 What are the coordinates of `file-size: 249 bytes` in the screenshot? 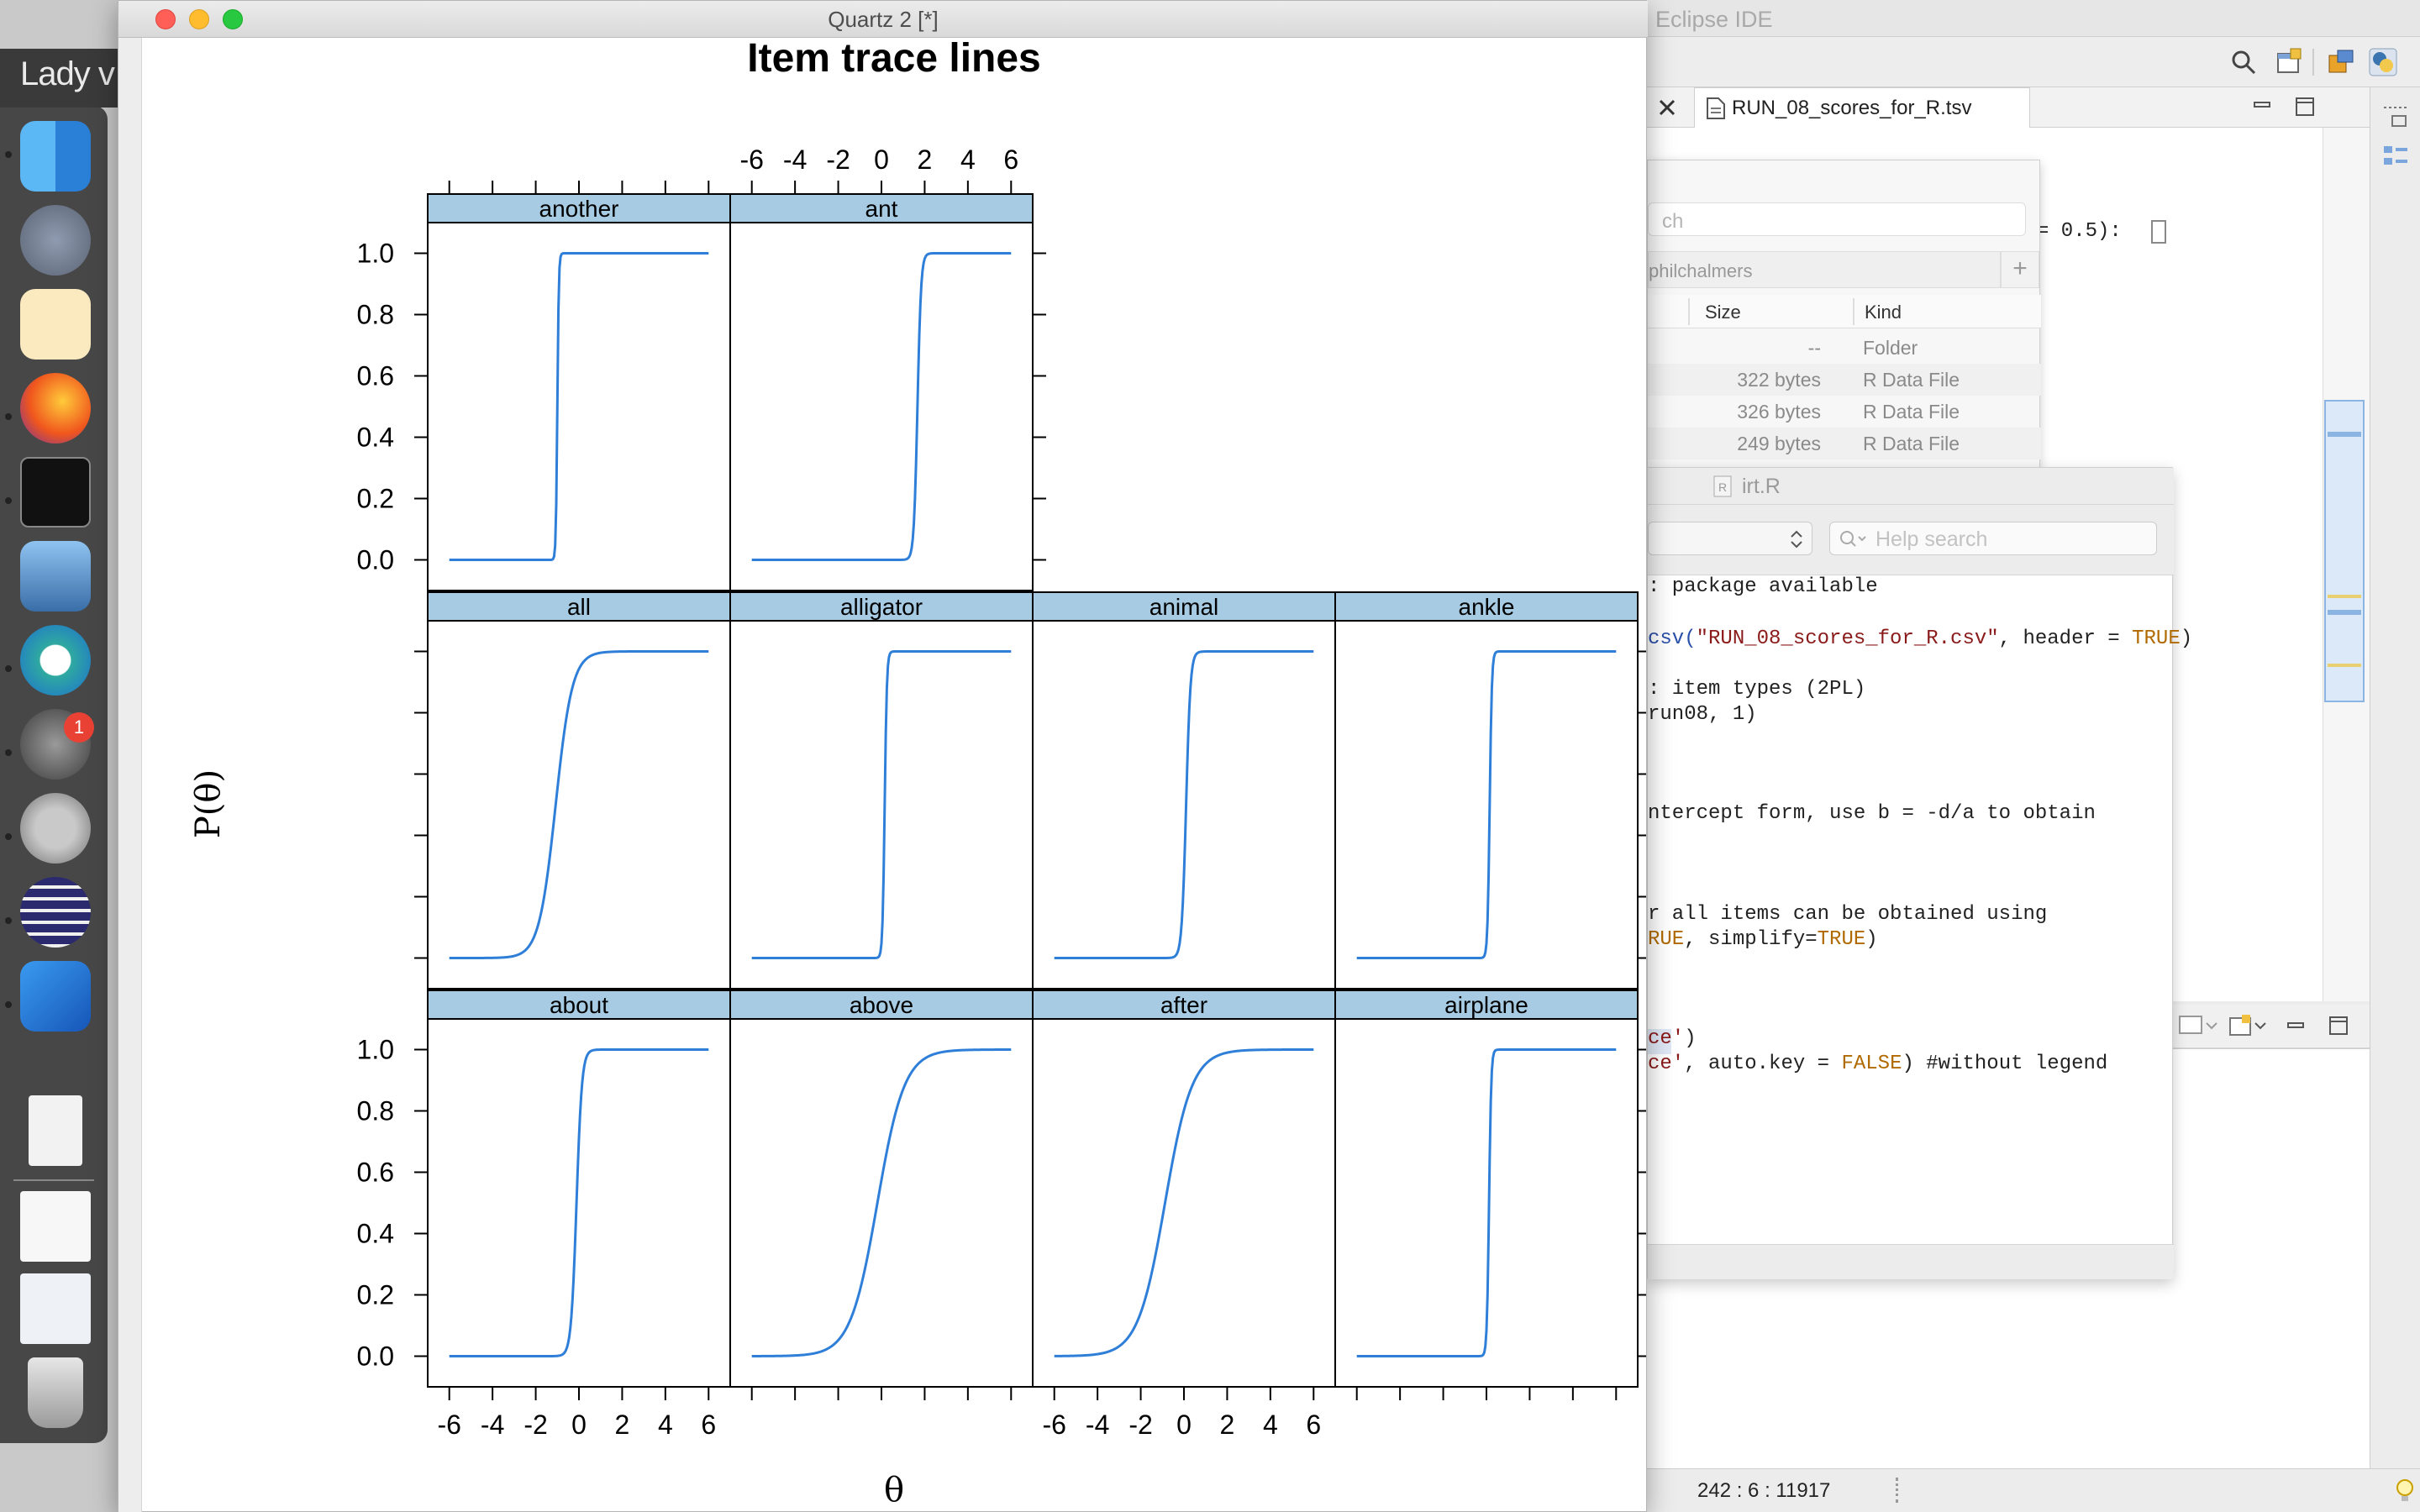 It's located at (1779, 443).